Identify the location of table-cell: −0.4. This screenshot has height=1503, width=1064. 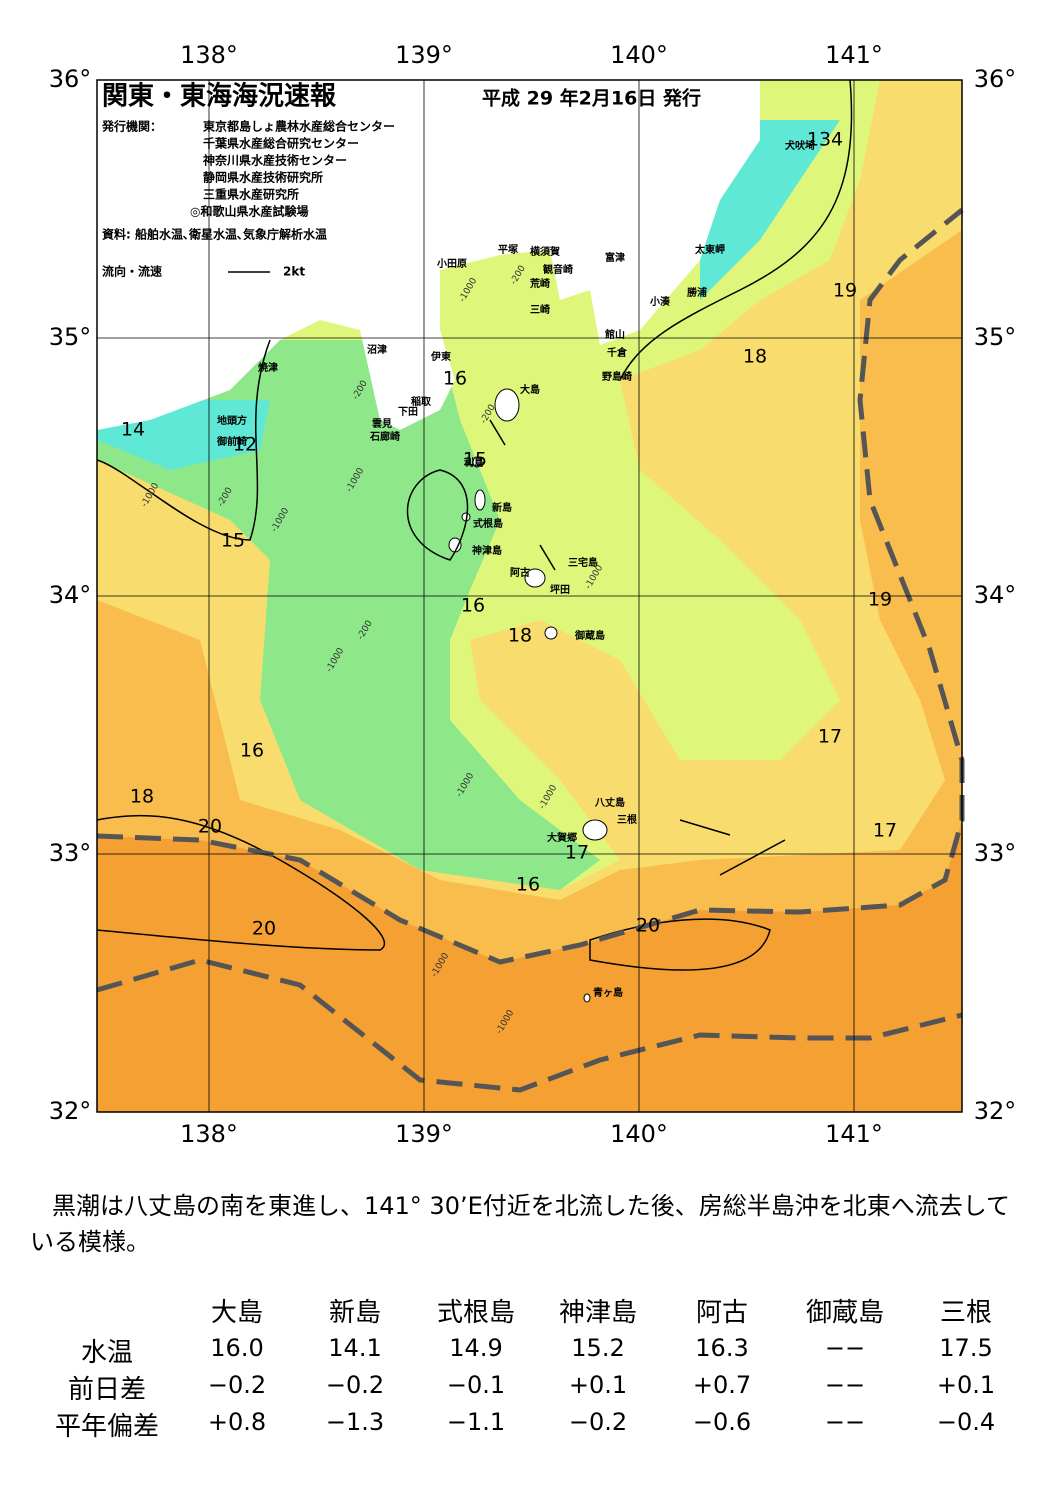
(966, 1422).